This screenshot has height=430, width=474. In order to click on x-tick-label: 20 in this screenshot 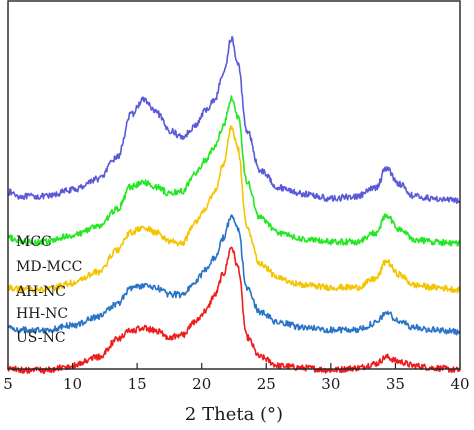, I will do `click(201, 384)`.